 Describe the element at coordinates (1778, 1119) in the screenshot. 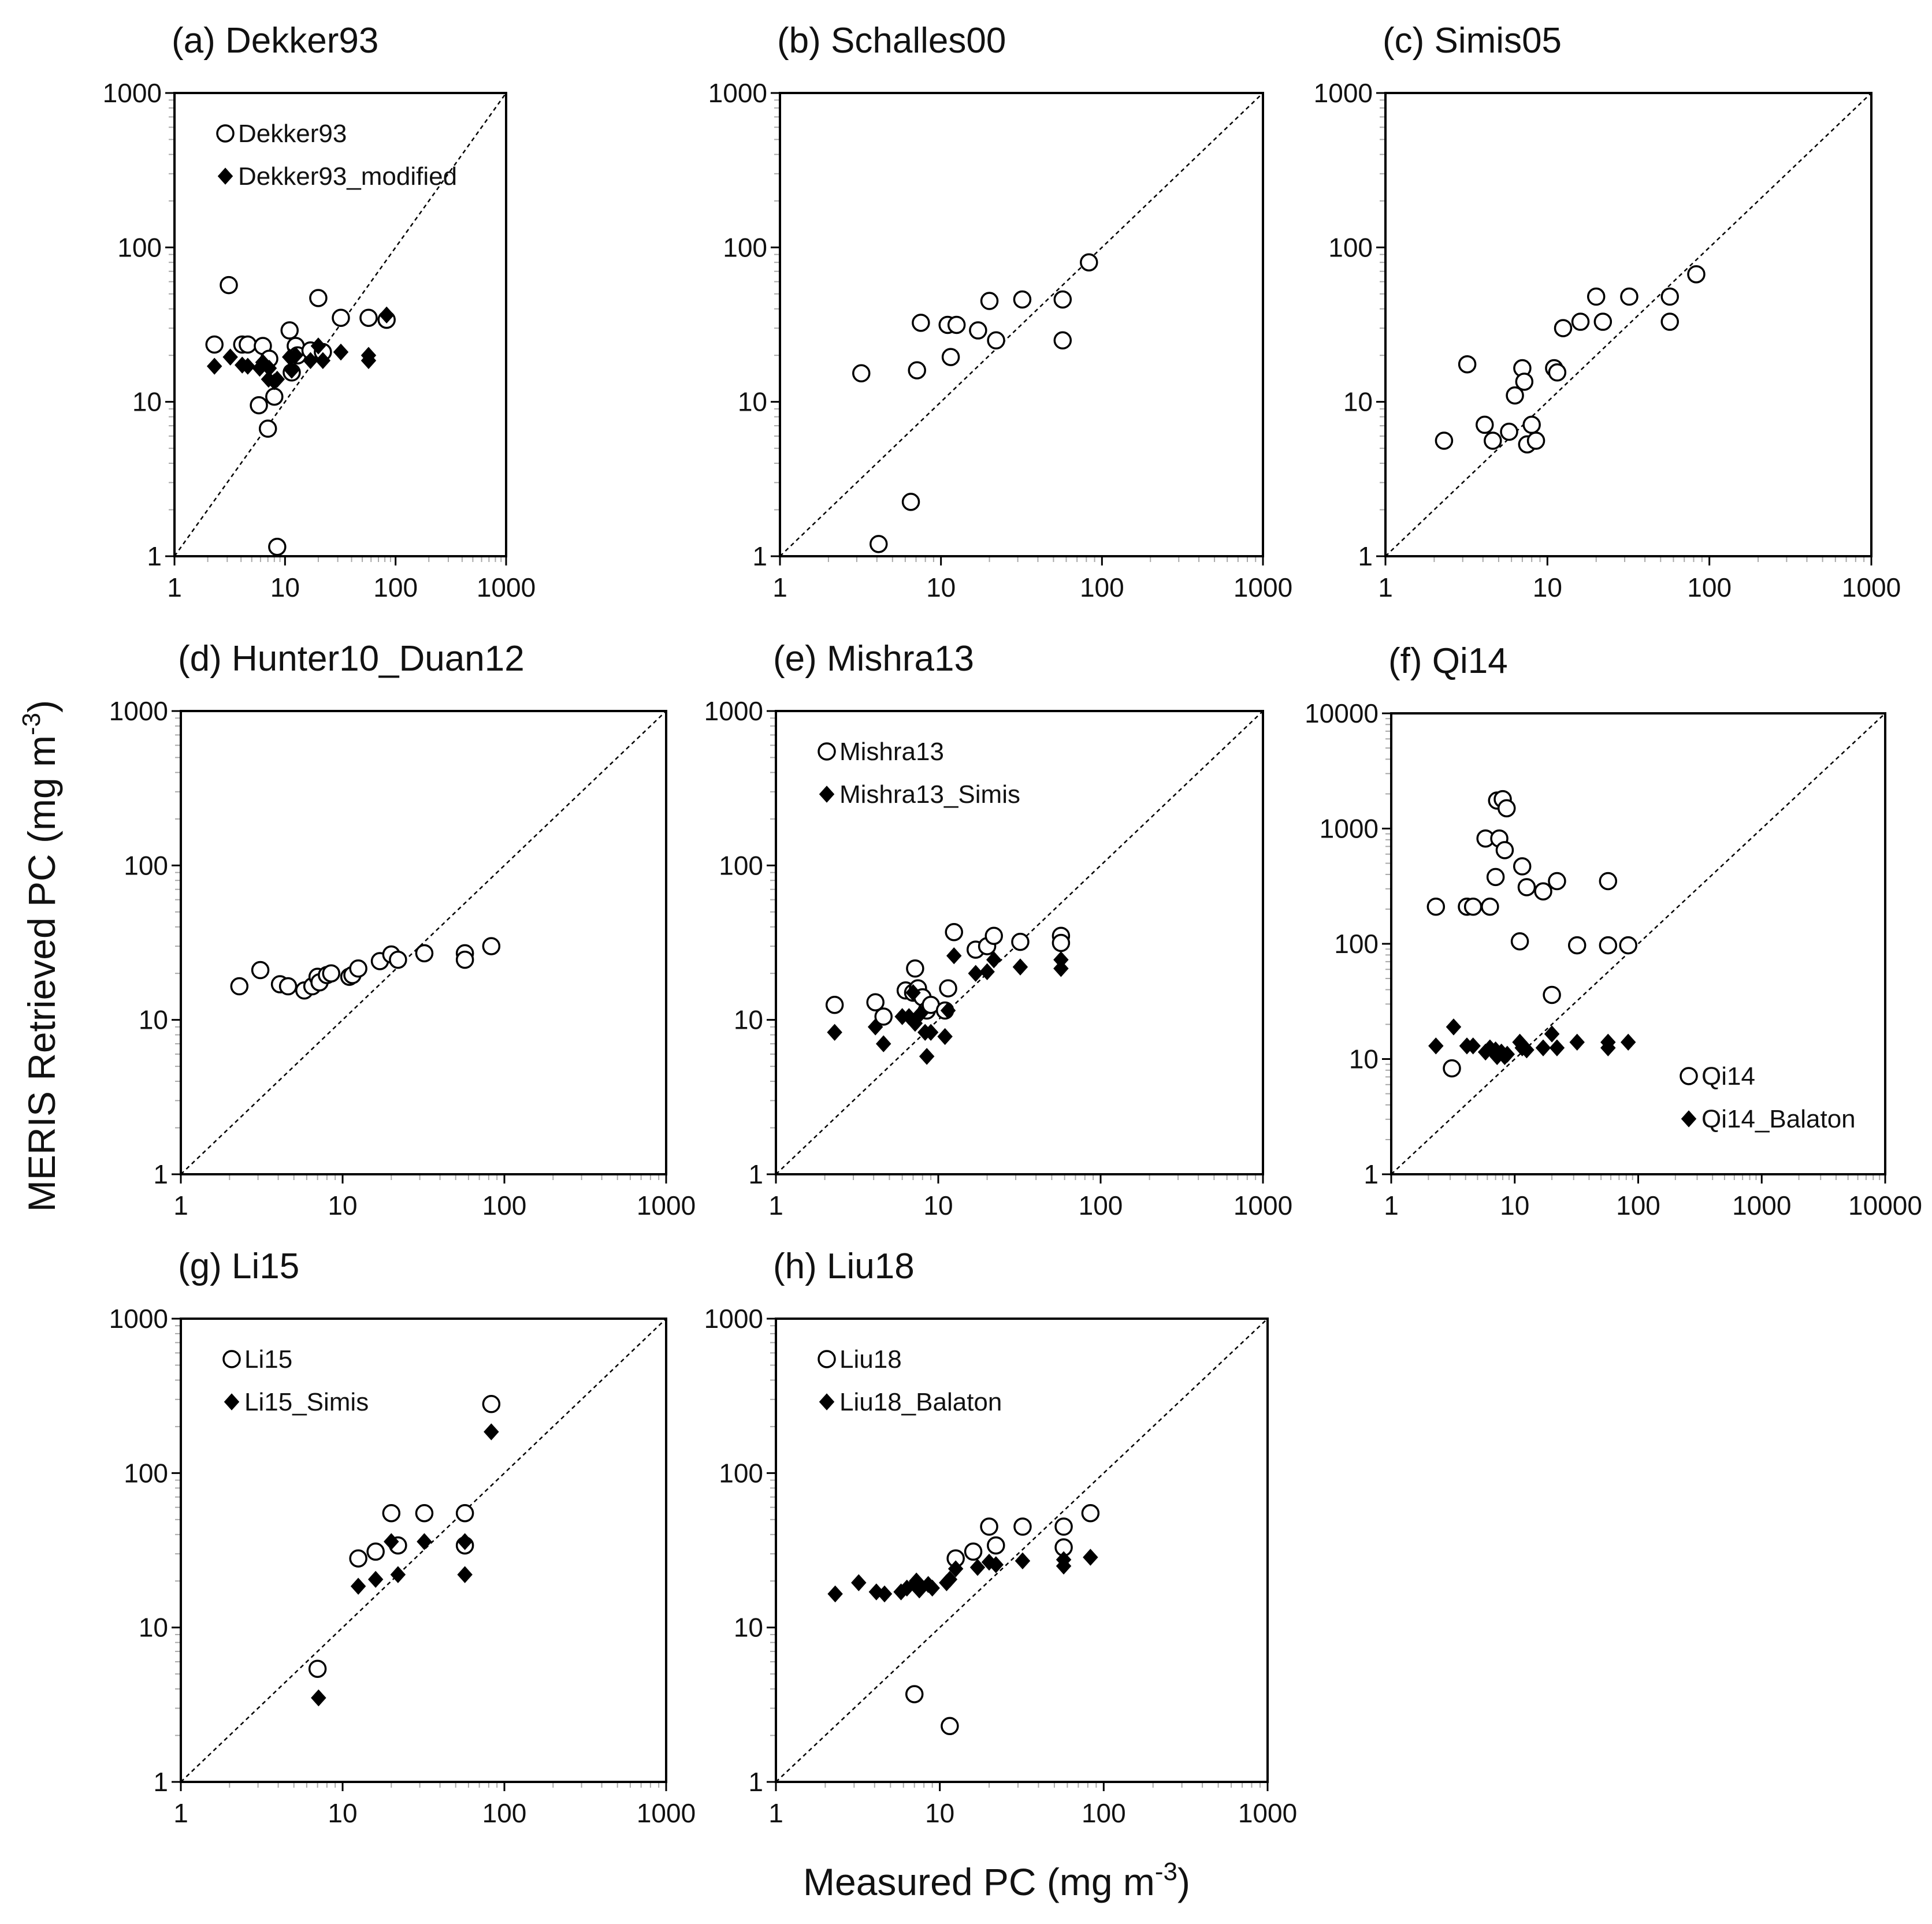

I see `legend-label: Qi14_Balaton` at that location.